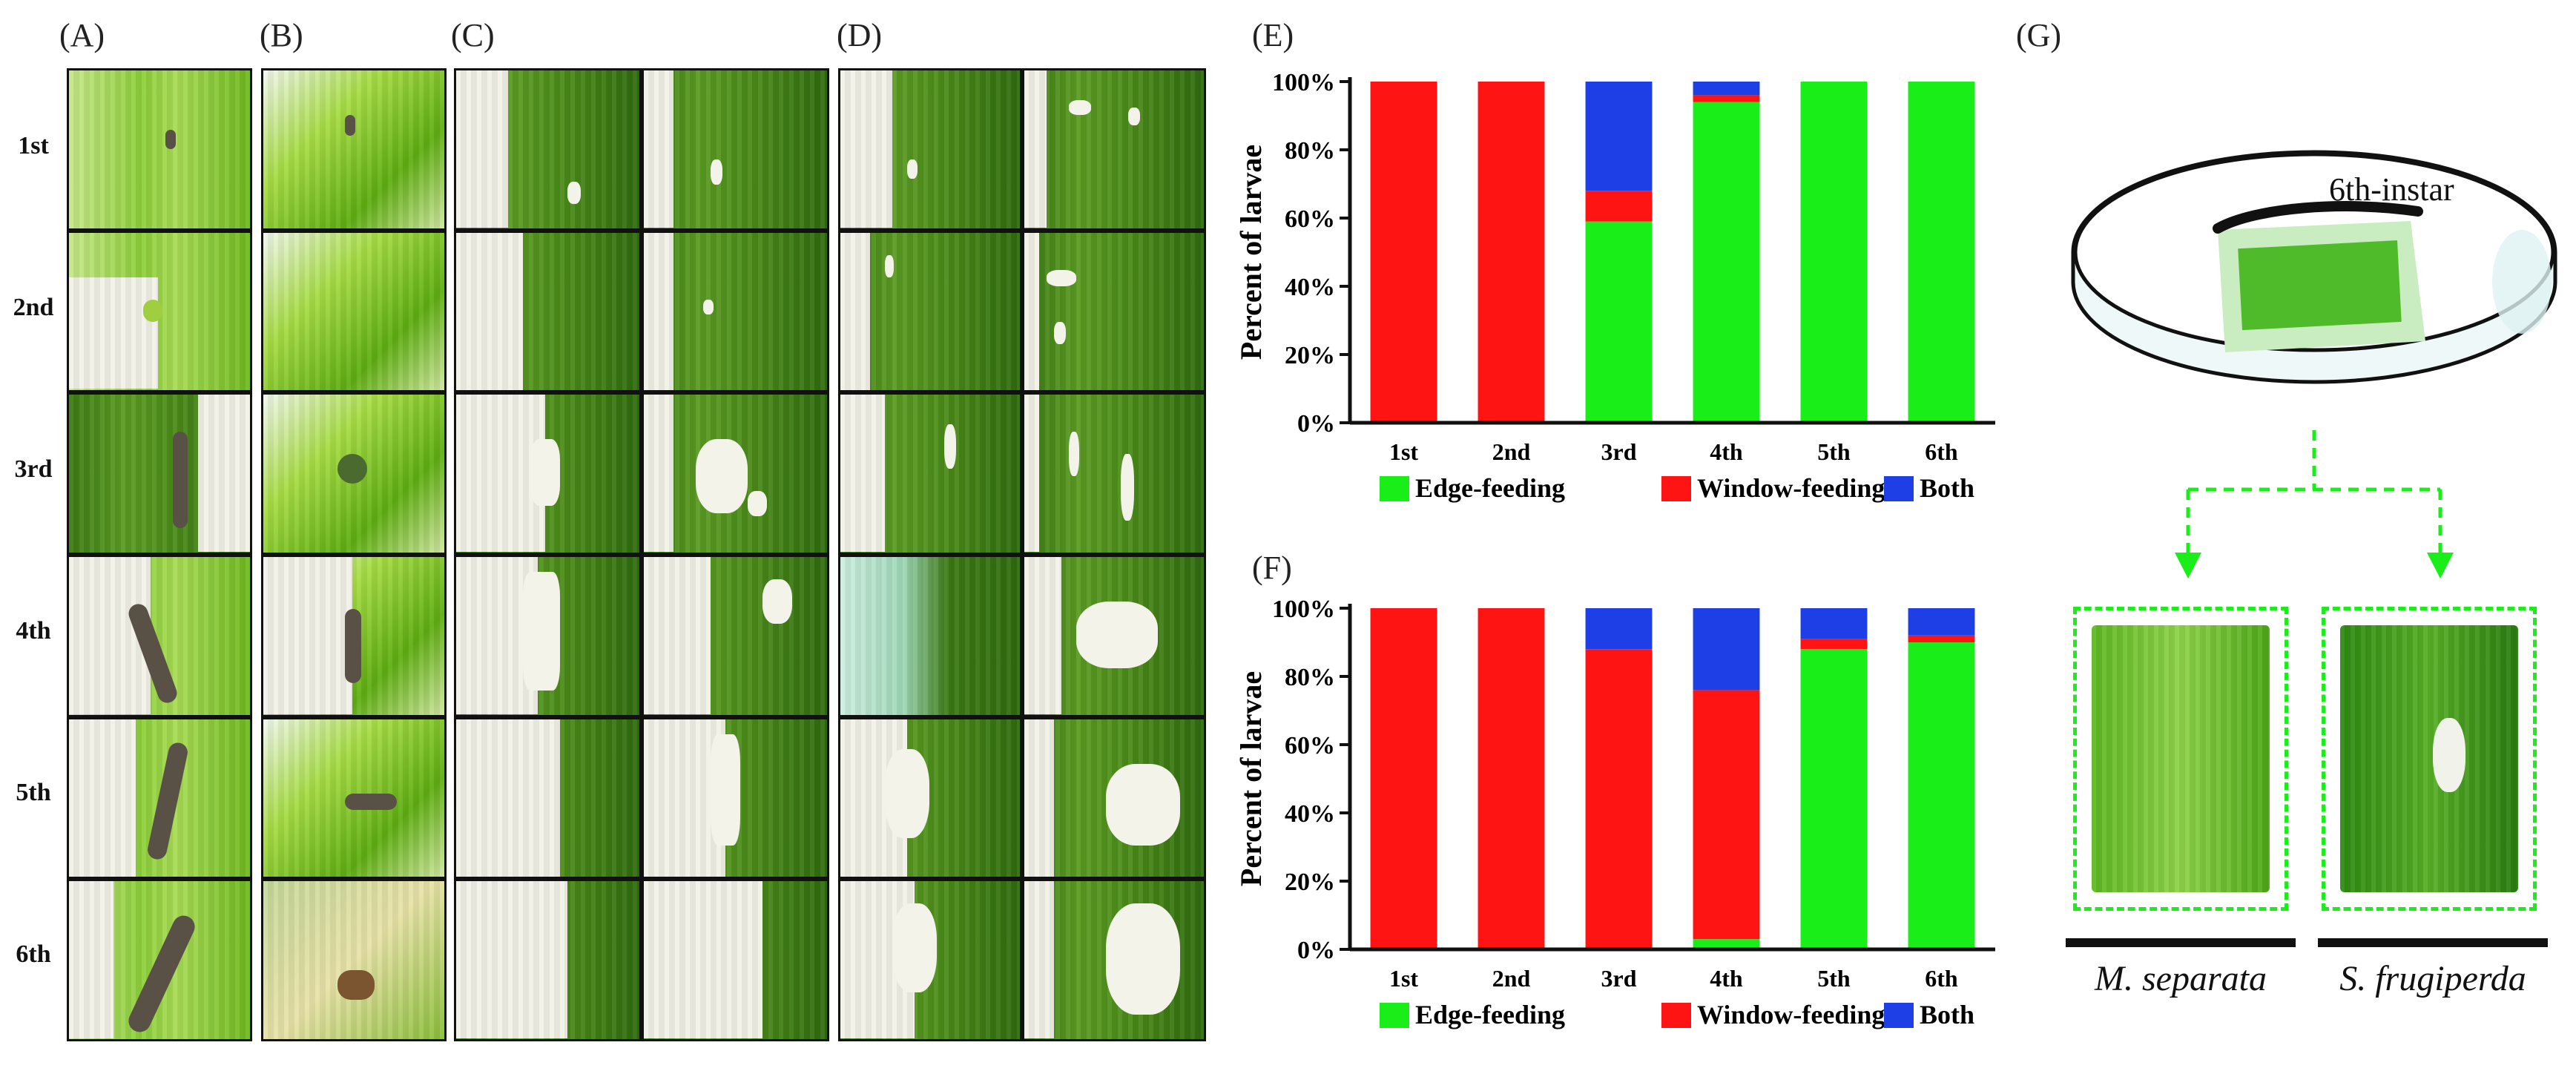  Describe the element at coordinates (1310, 355) in the screenshot. I see `y-tick-label-e-1: 20%` at that location.